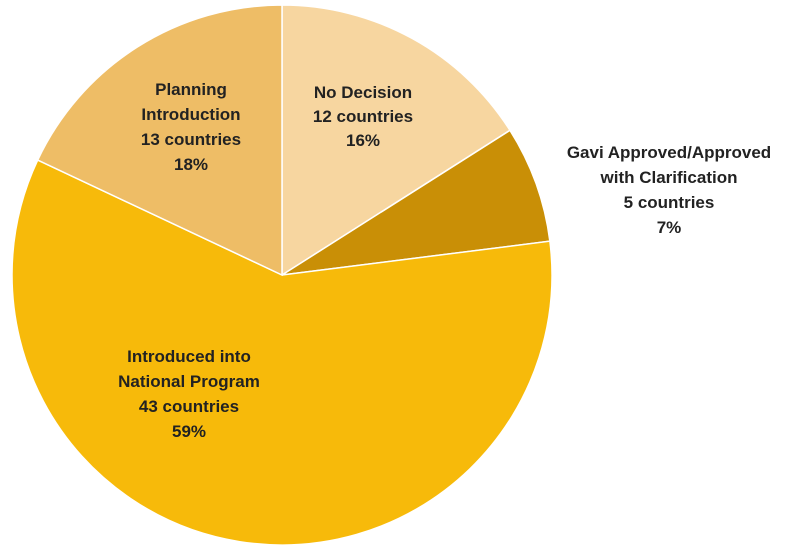  I want to click on data-label-line: 43 countries, so click(189, 406).